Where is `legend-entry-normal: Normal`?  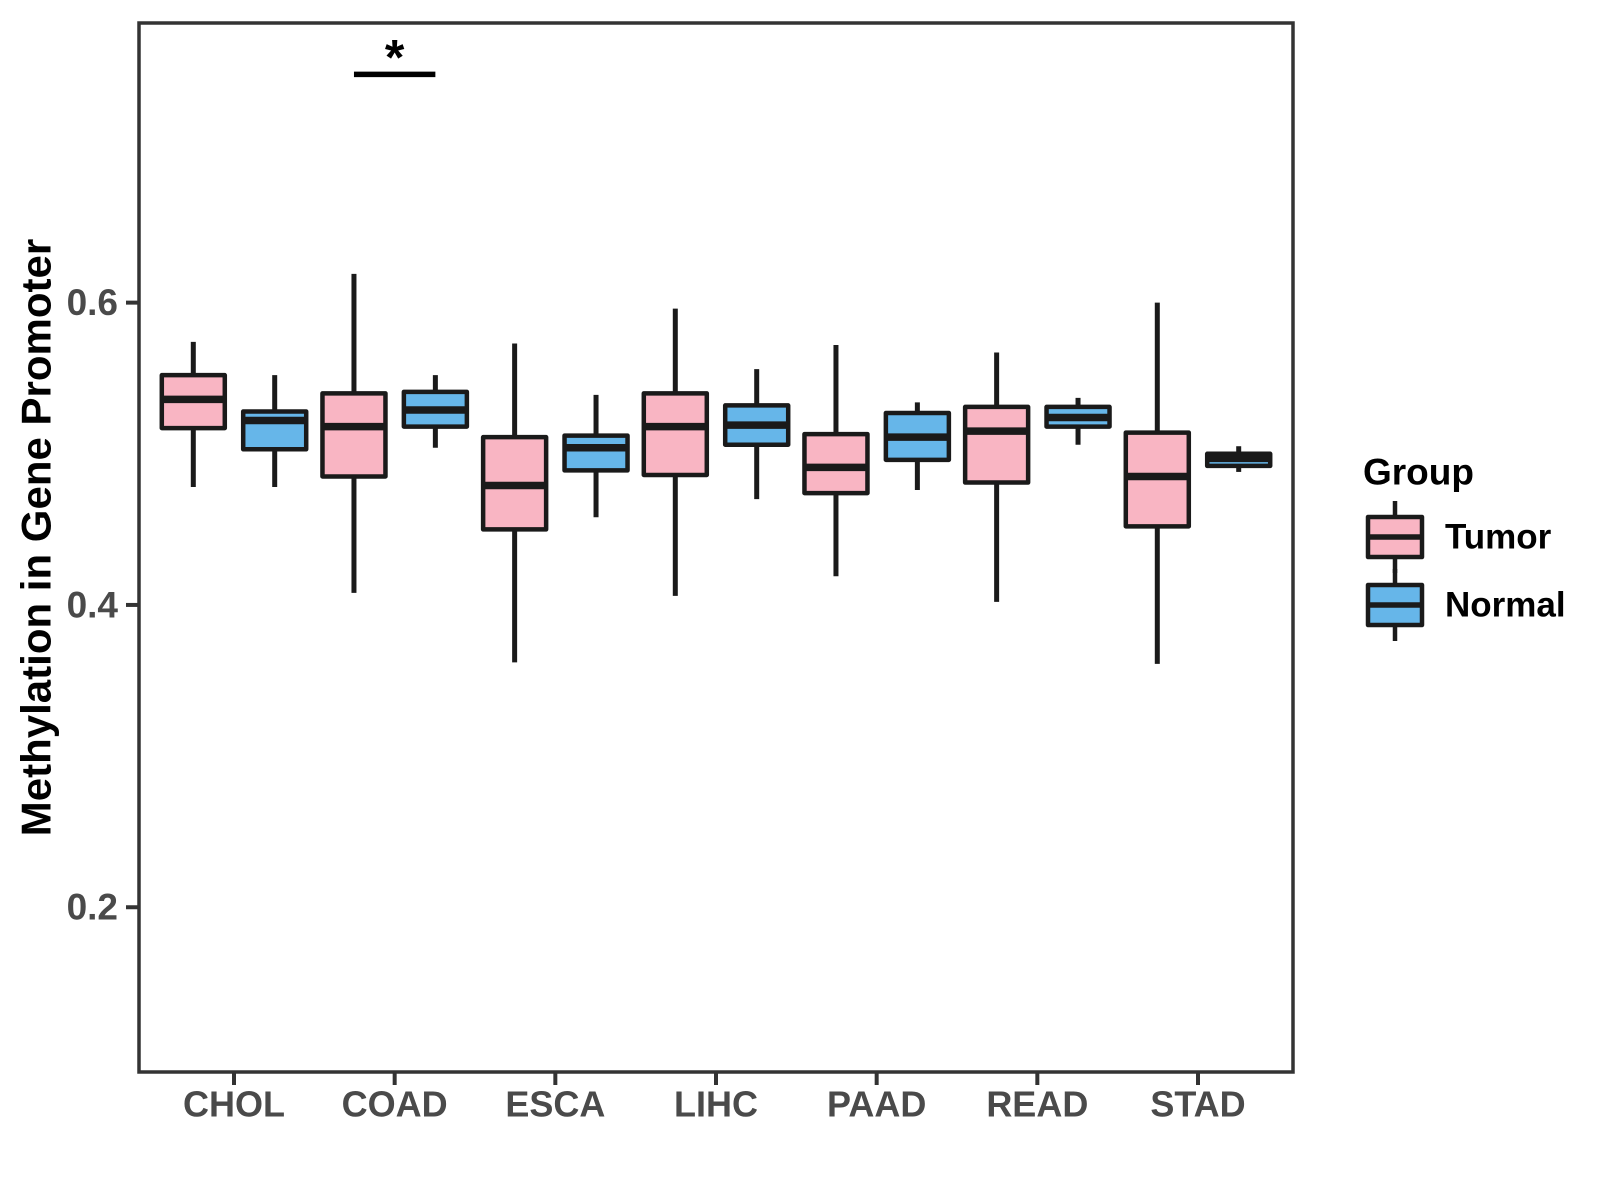 legend-entry-normal: Normal is located at coordinates (1465, 605).